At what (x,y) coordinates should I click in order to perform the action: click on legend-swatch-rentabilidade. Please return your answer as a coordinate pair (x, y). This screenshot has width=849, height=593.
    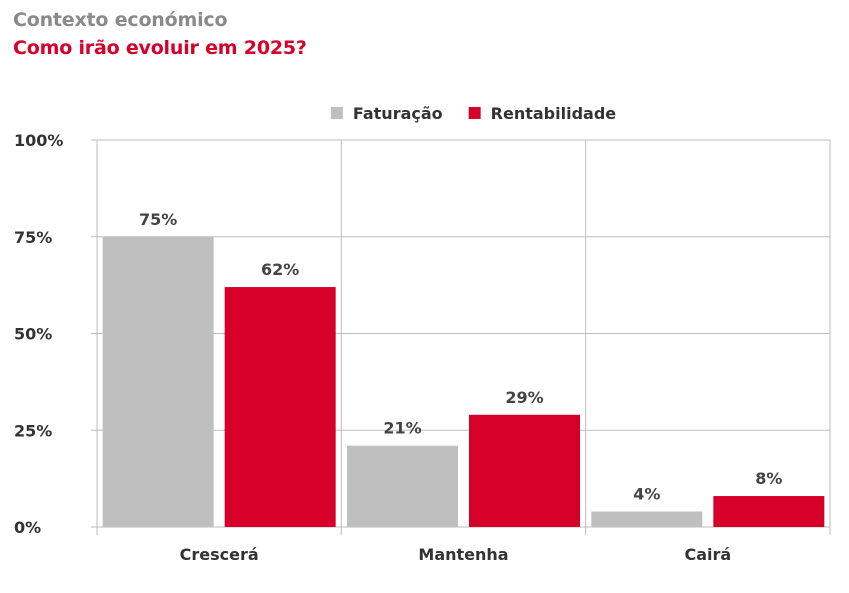
    Looking at the image, I should click on (474, 113).